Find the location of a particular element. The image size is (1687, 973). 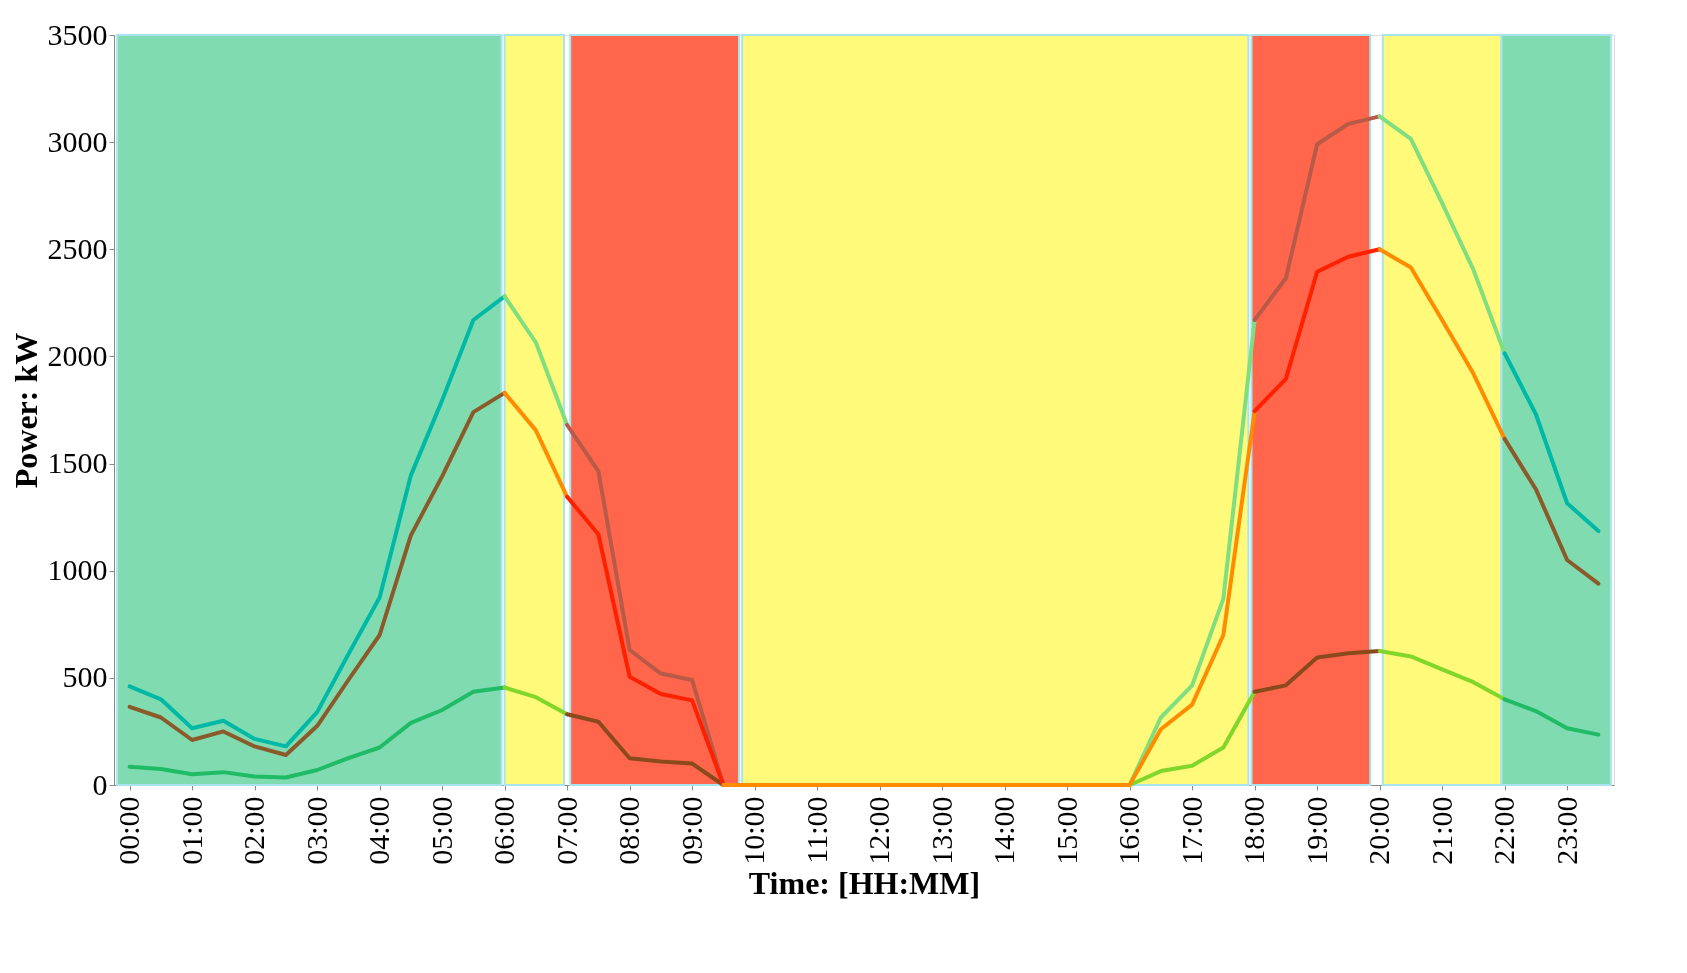

y-tick-label: 1000 is located at coordinates (77, 570).